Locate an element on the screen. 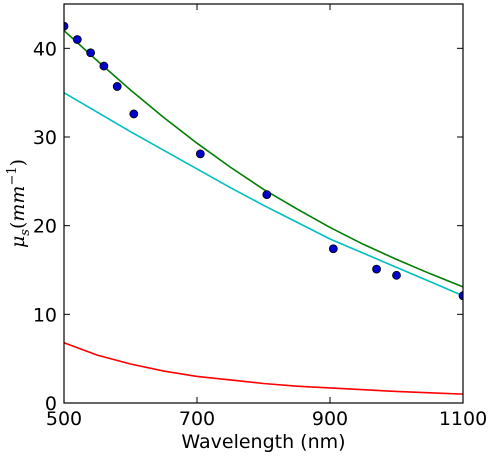 This screenshot has width=492, height=458. y-tick-label: 10 is located at coordinates (45, 315).